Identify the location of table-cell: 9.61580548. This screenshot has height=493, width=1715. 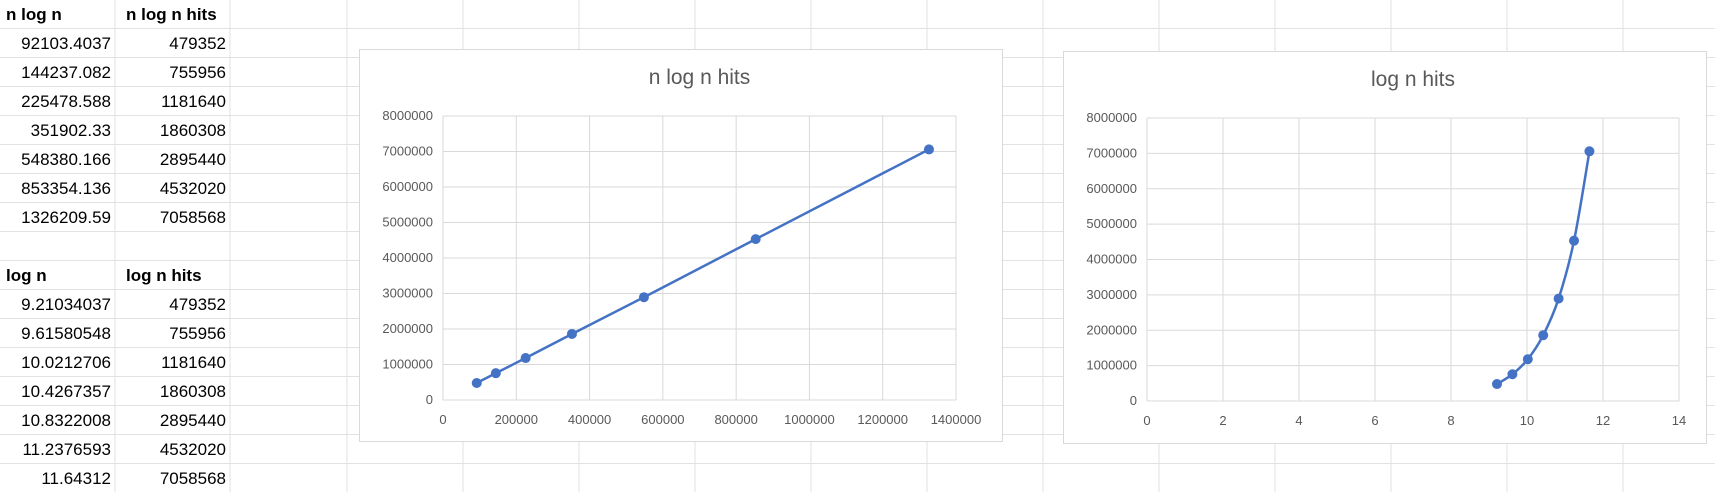
(66, 333).